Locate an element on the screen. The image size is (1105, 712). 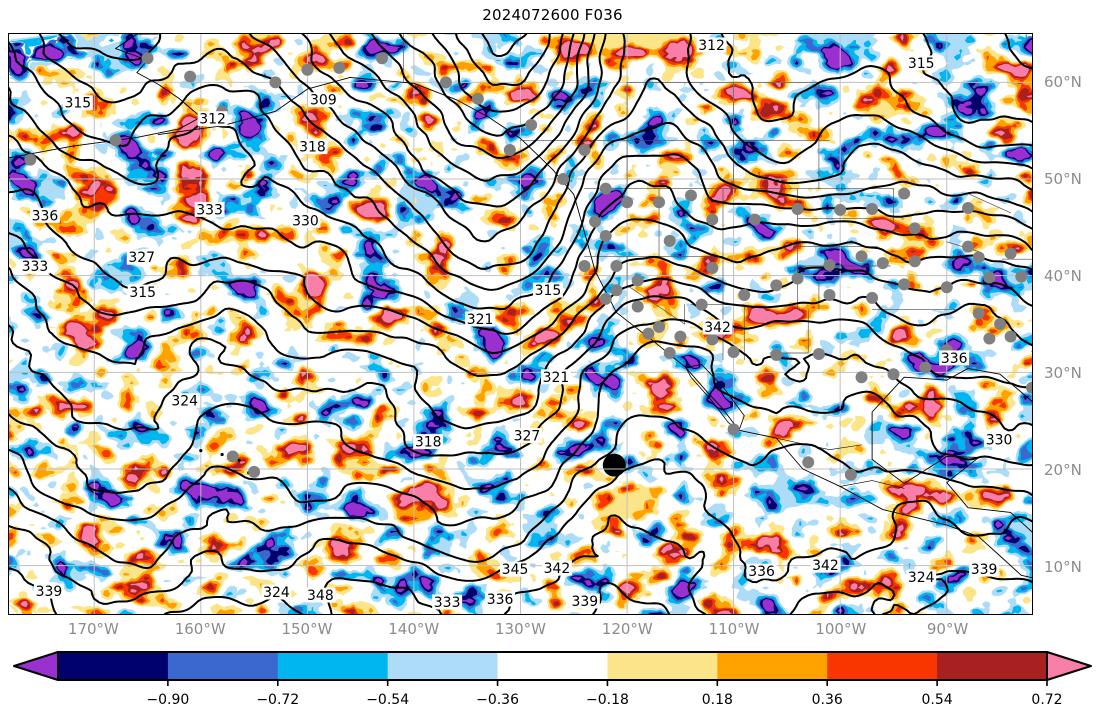
colorbar-swatches is located at coordinates (552, 668).